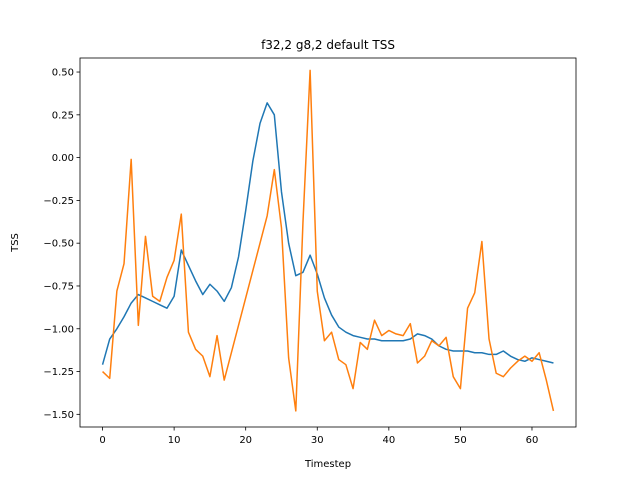 The height and width of the screenshot is (480, 640). What do you see at coordinates (58, 372) in the screenshot?
I see `y-tick-label: −1.25` at bounding box center [58, 372].